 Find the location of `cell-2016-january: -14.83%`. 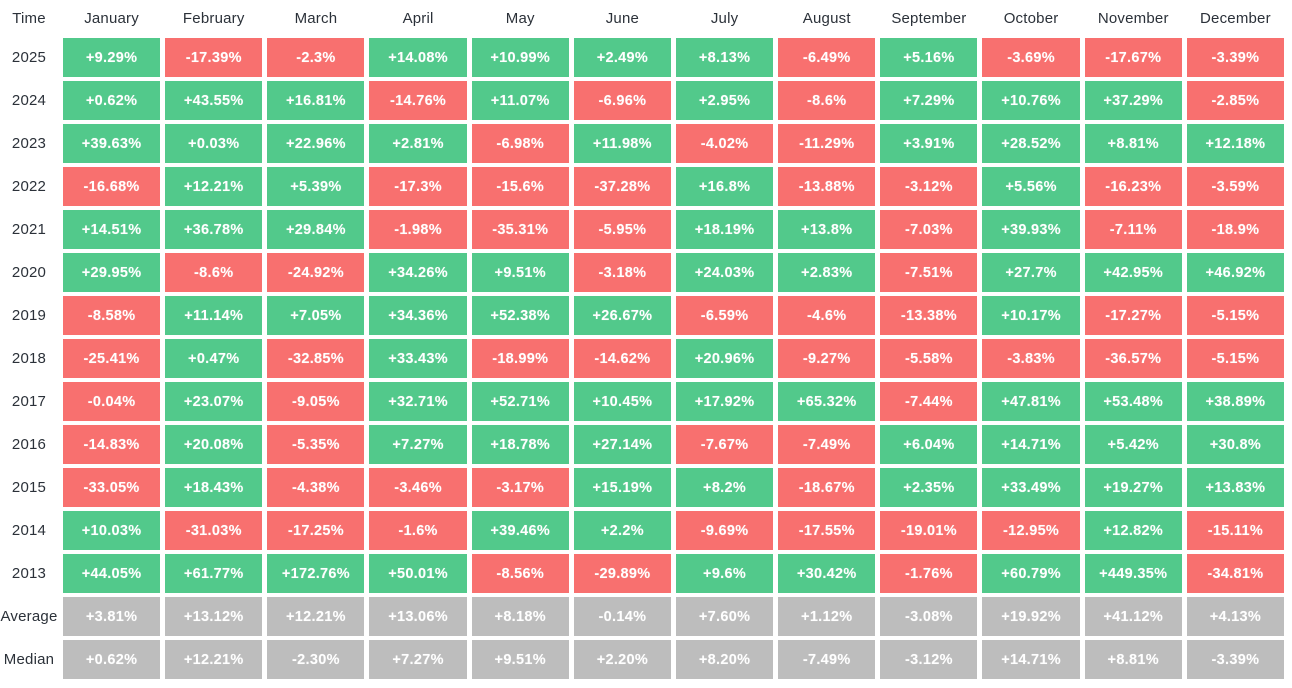

cell-2016-january: -14.83% is located at coordinates (112, 444).